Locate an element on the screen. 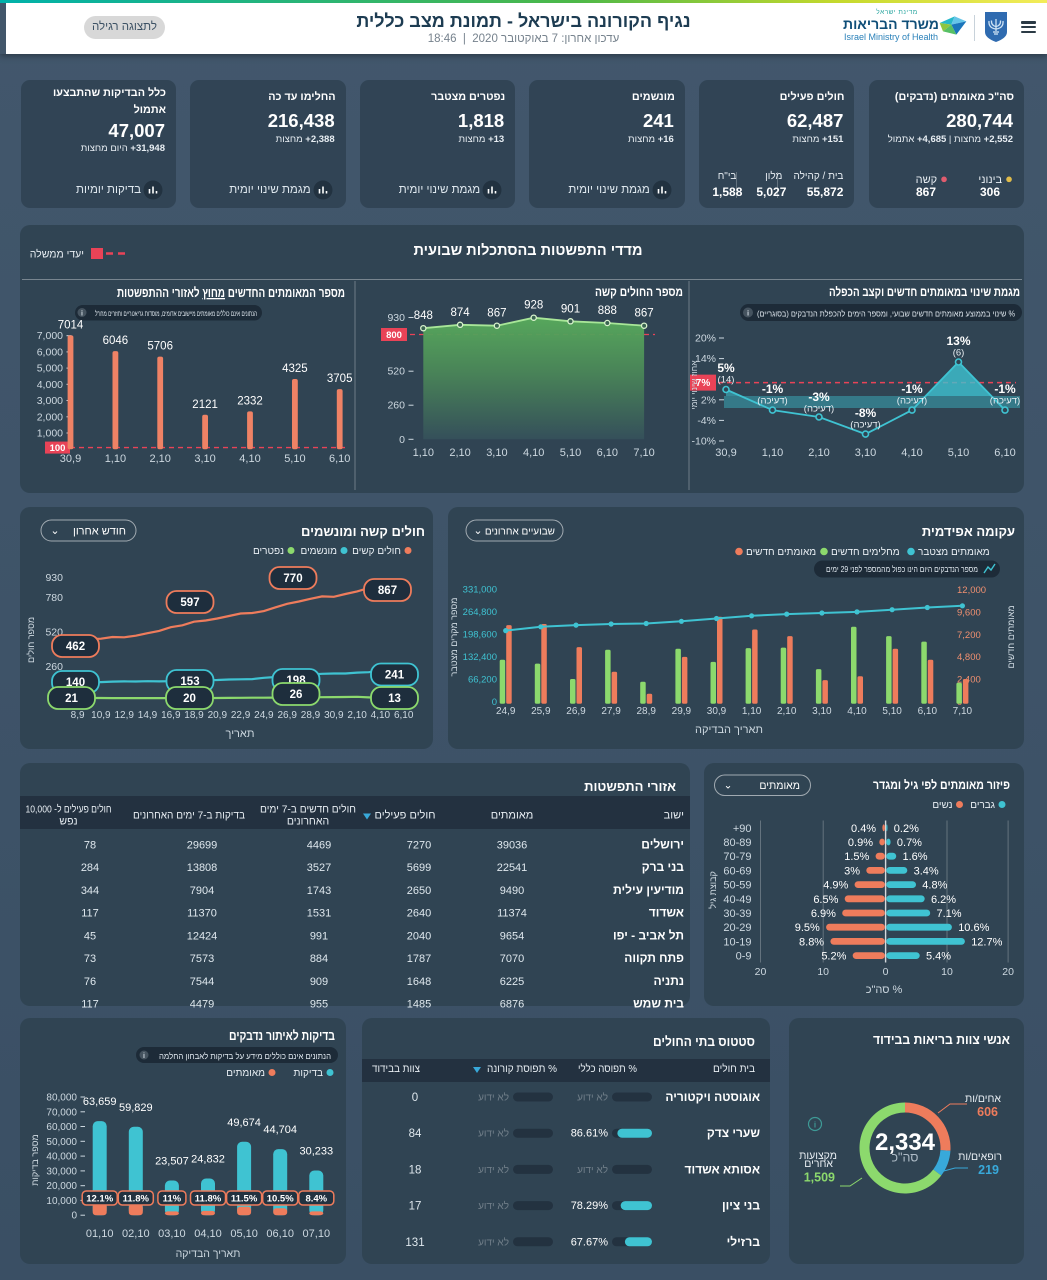 This screenshot has width=1047, height=1280. svg-text: 284 is located at coordinates (90, 868).